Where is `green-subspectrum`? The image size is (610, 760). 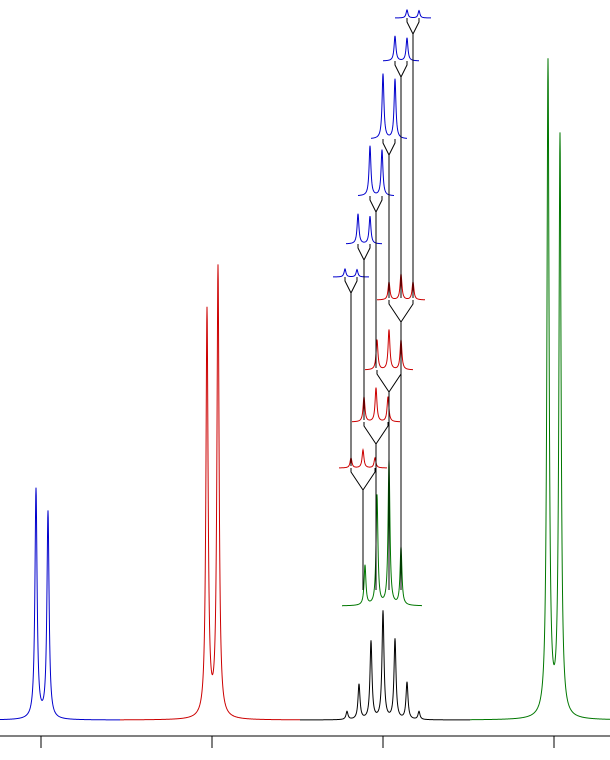
green-subspectrum is located at coordinates (382, 533).